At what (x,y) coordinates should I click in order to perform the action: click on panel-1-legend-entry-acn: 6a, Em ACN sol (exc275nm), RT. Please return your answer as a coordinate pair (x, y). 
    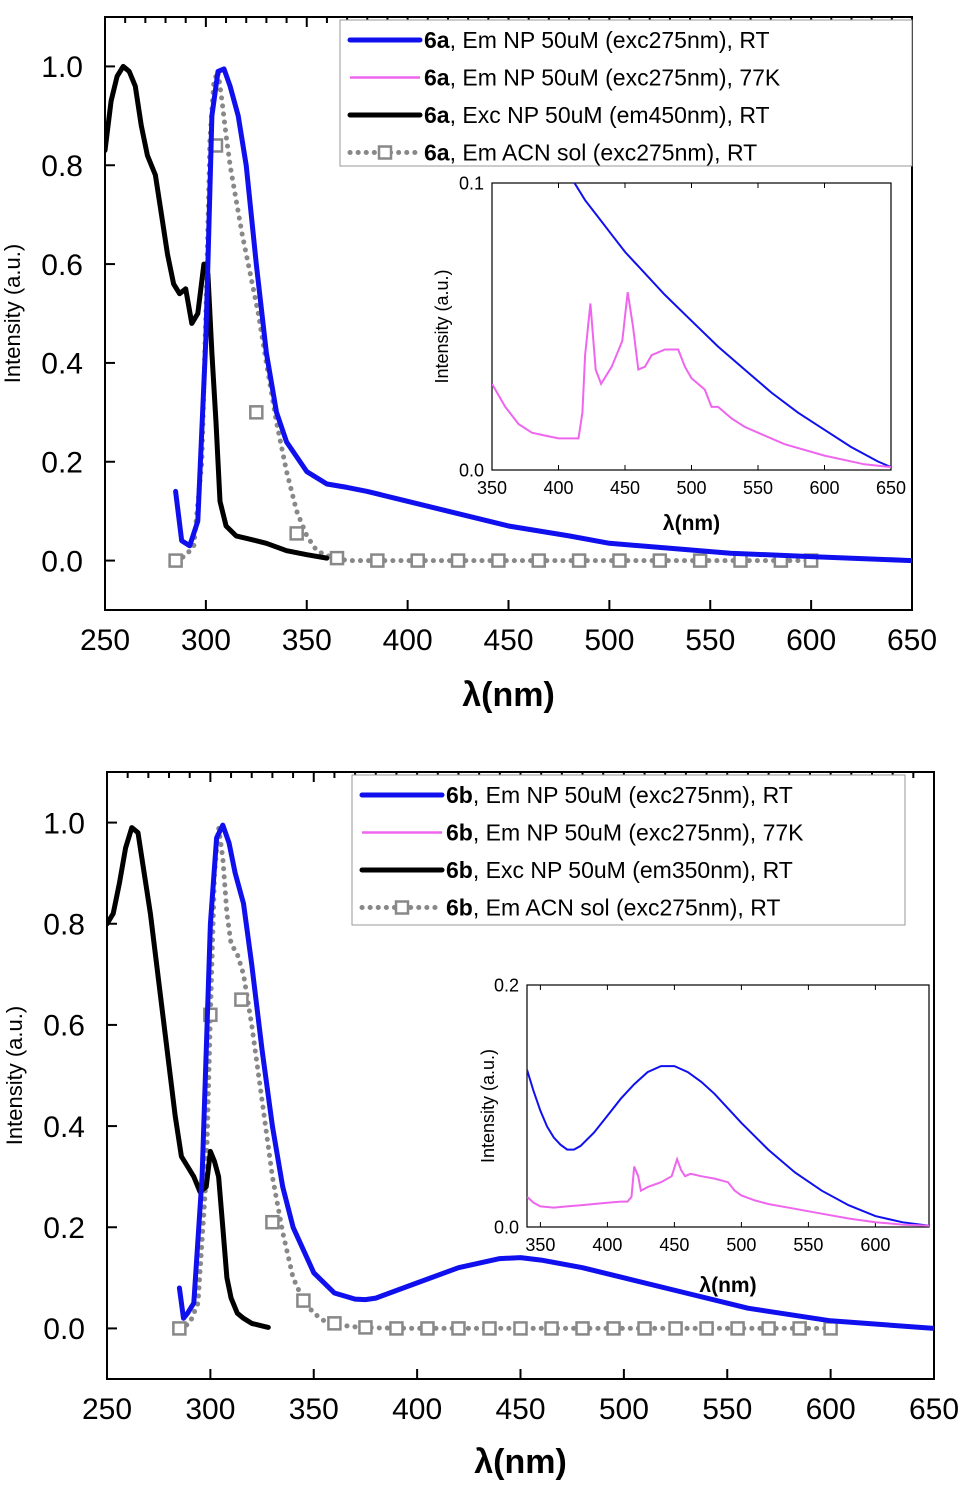
    Looking at the image, I should click on (590, 153).